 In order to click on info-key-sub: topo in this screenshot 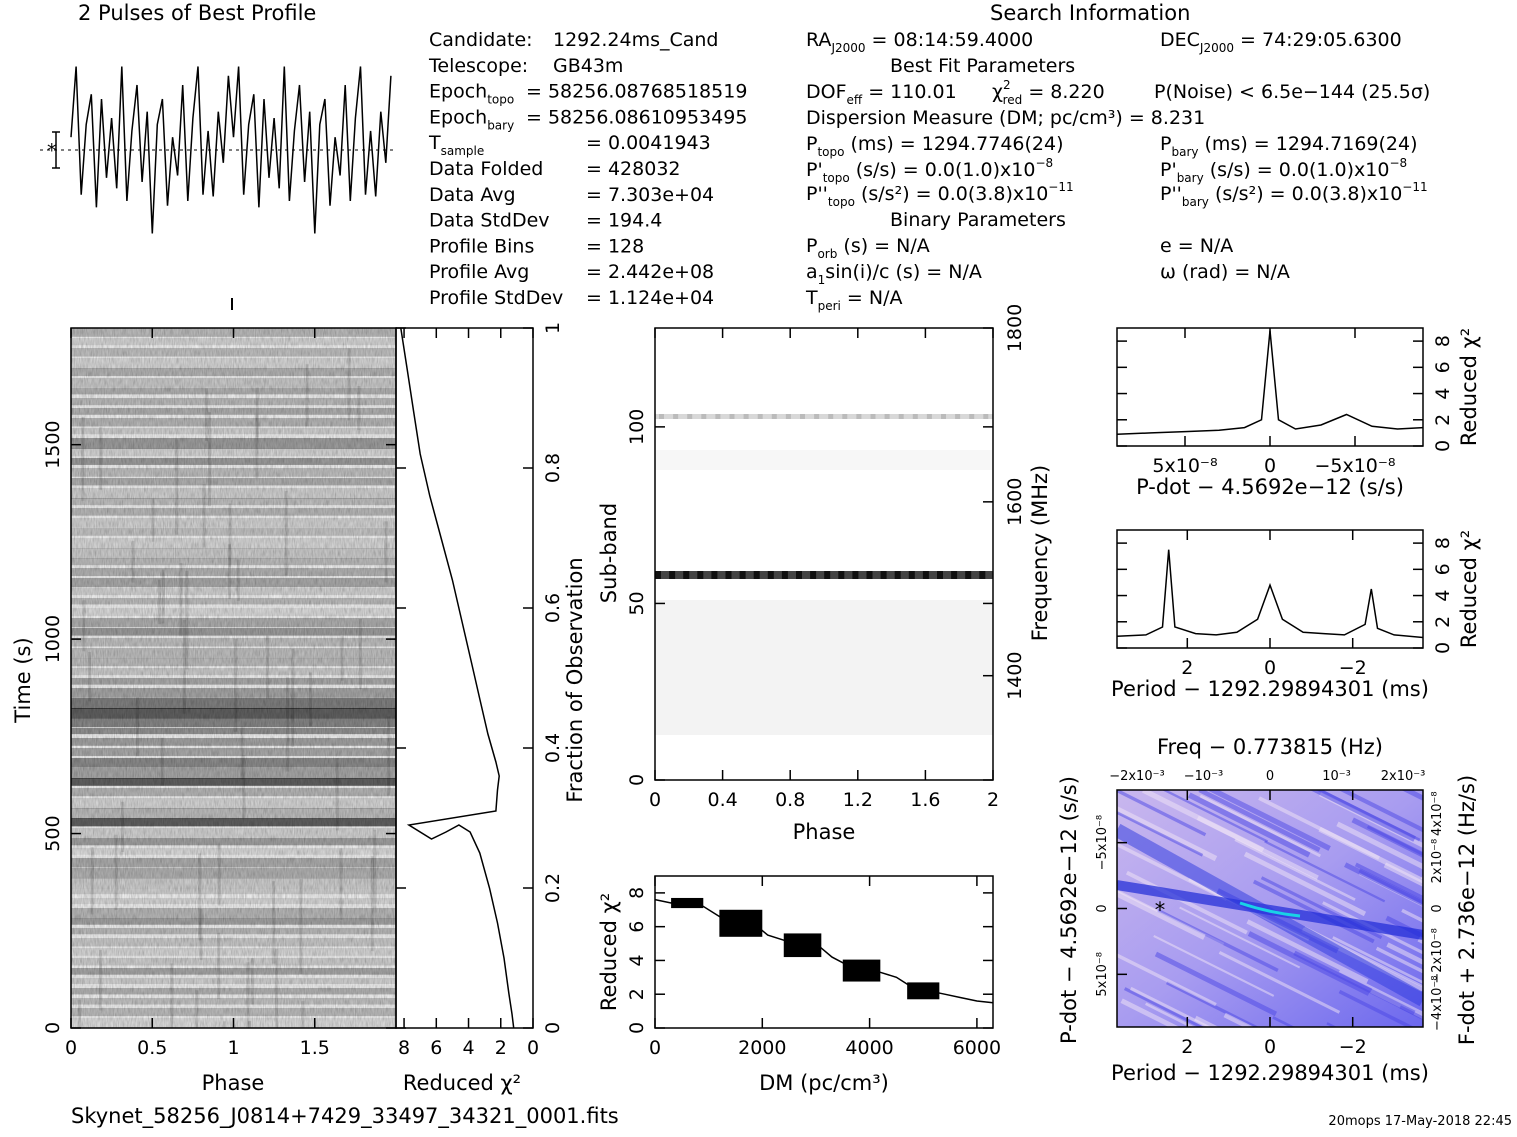, I will do `click(500, 100)`.